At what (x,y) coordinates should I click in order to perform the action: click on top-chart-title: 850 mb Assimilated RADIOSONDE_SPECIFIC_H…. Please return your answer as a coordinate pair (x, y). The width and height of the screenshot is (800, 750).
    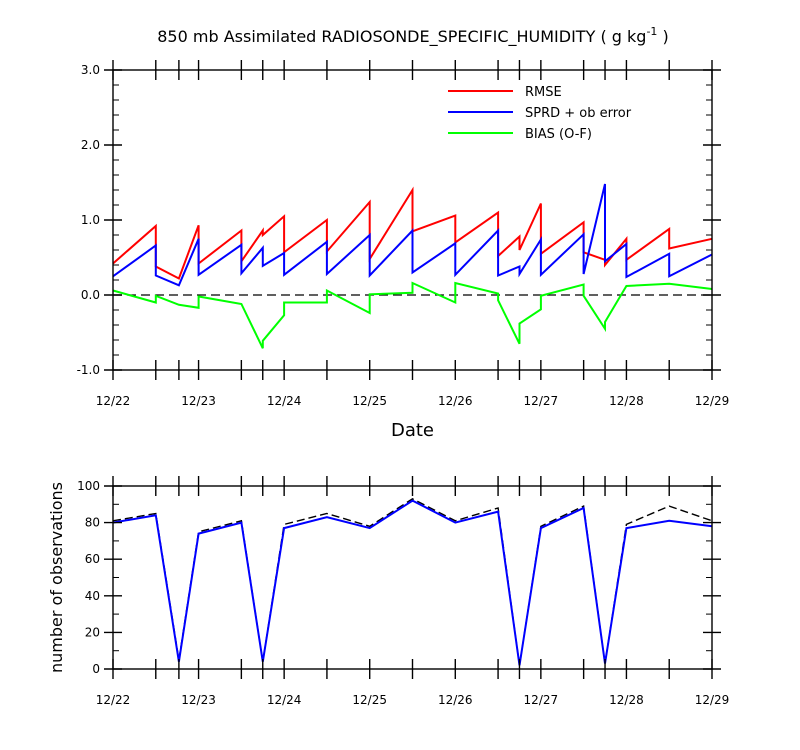
    Looking at the image, I should click on (412, 36).